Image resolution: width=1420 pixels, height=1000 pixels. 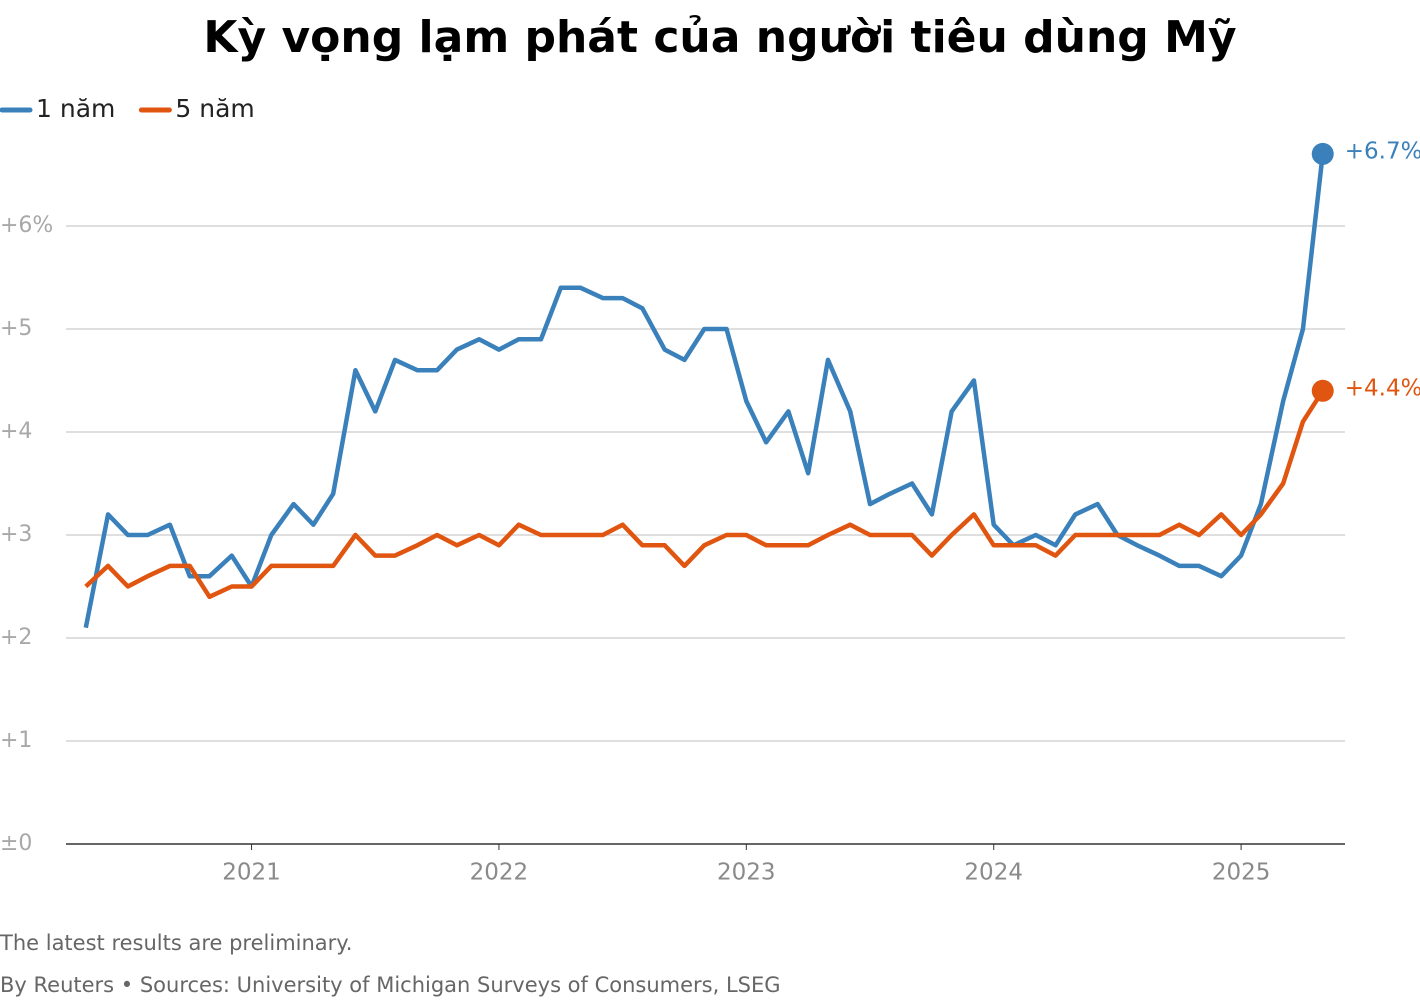 What do you see at coordinates (16, 534) in the screenshot?
I see `y-tick-label: +3` at bounding box center [16, 534].